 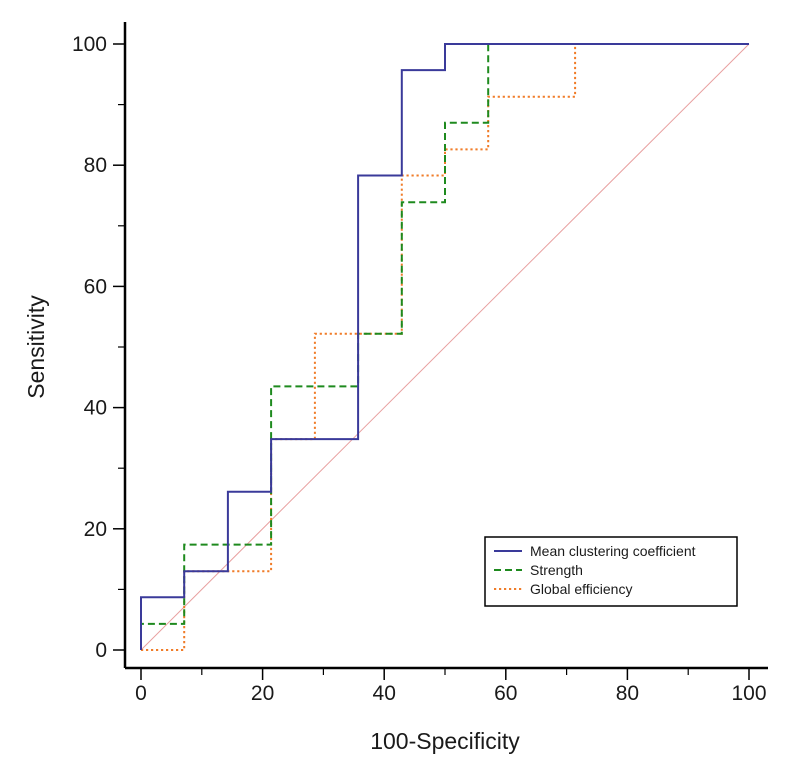 What do you see at coordinates (581, 589) in the screenshot?
I see `legend-label-global-efficiency: Global efficiency` at bounding box center [581, 589].